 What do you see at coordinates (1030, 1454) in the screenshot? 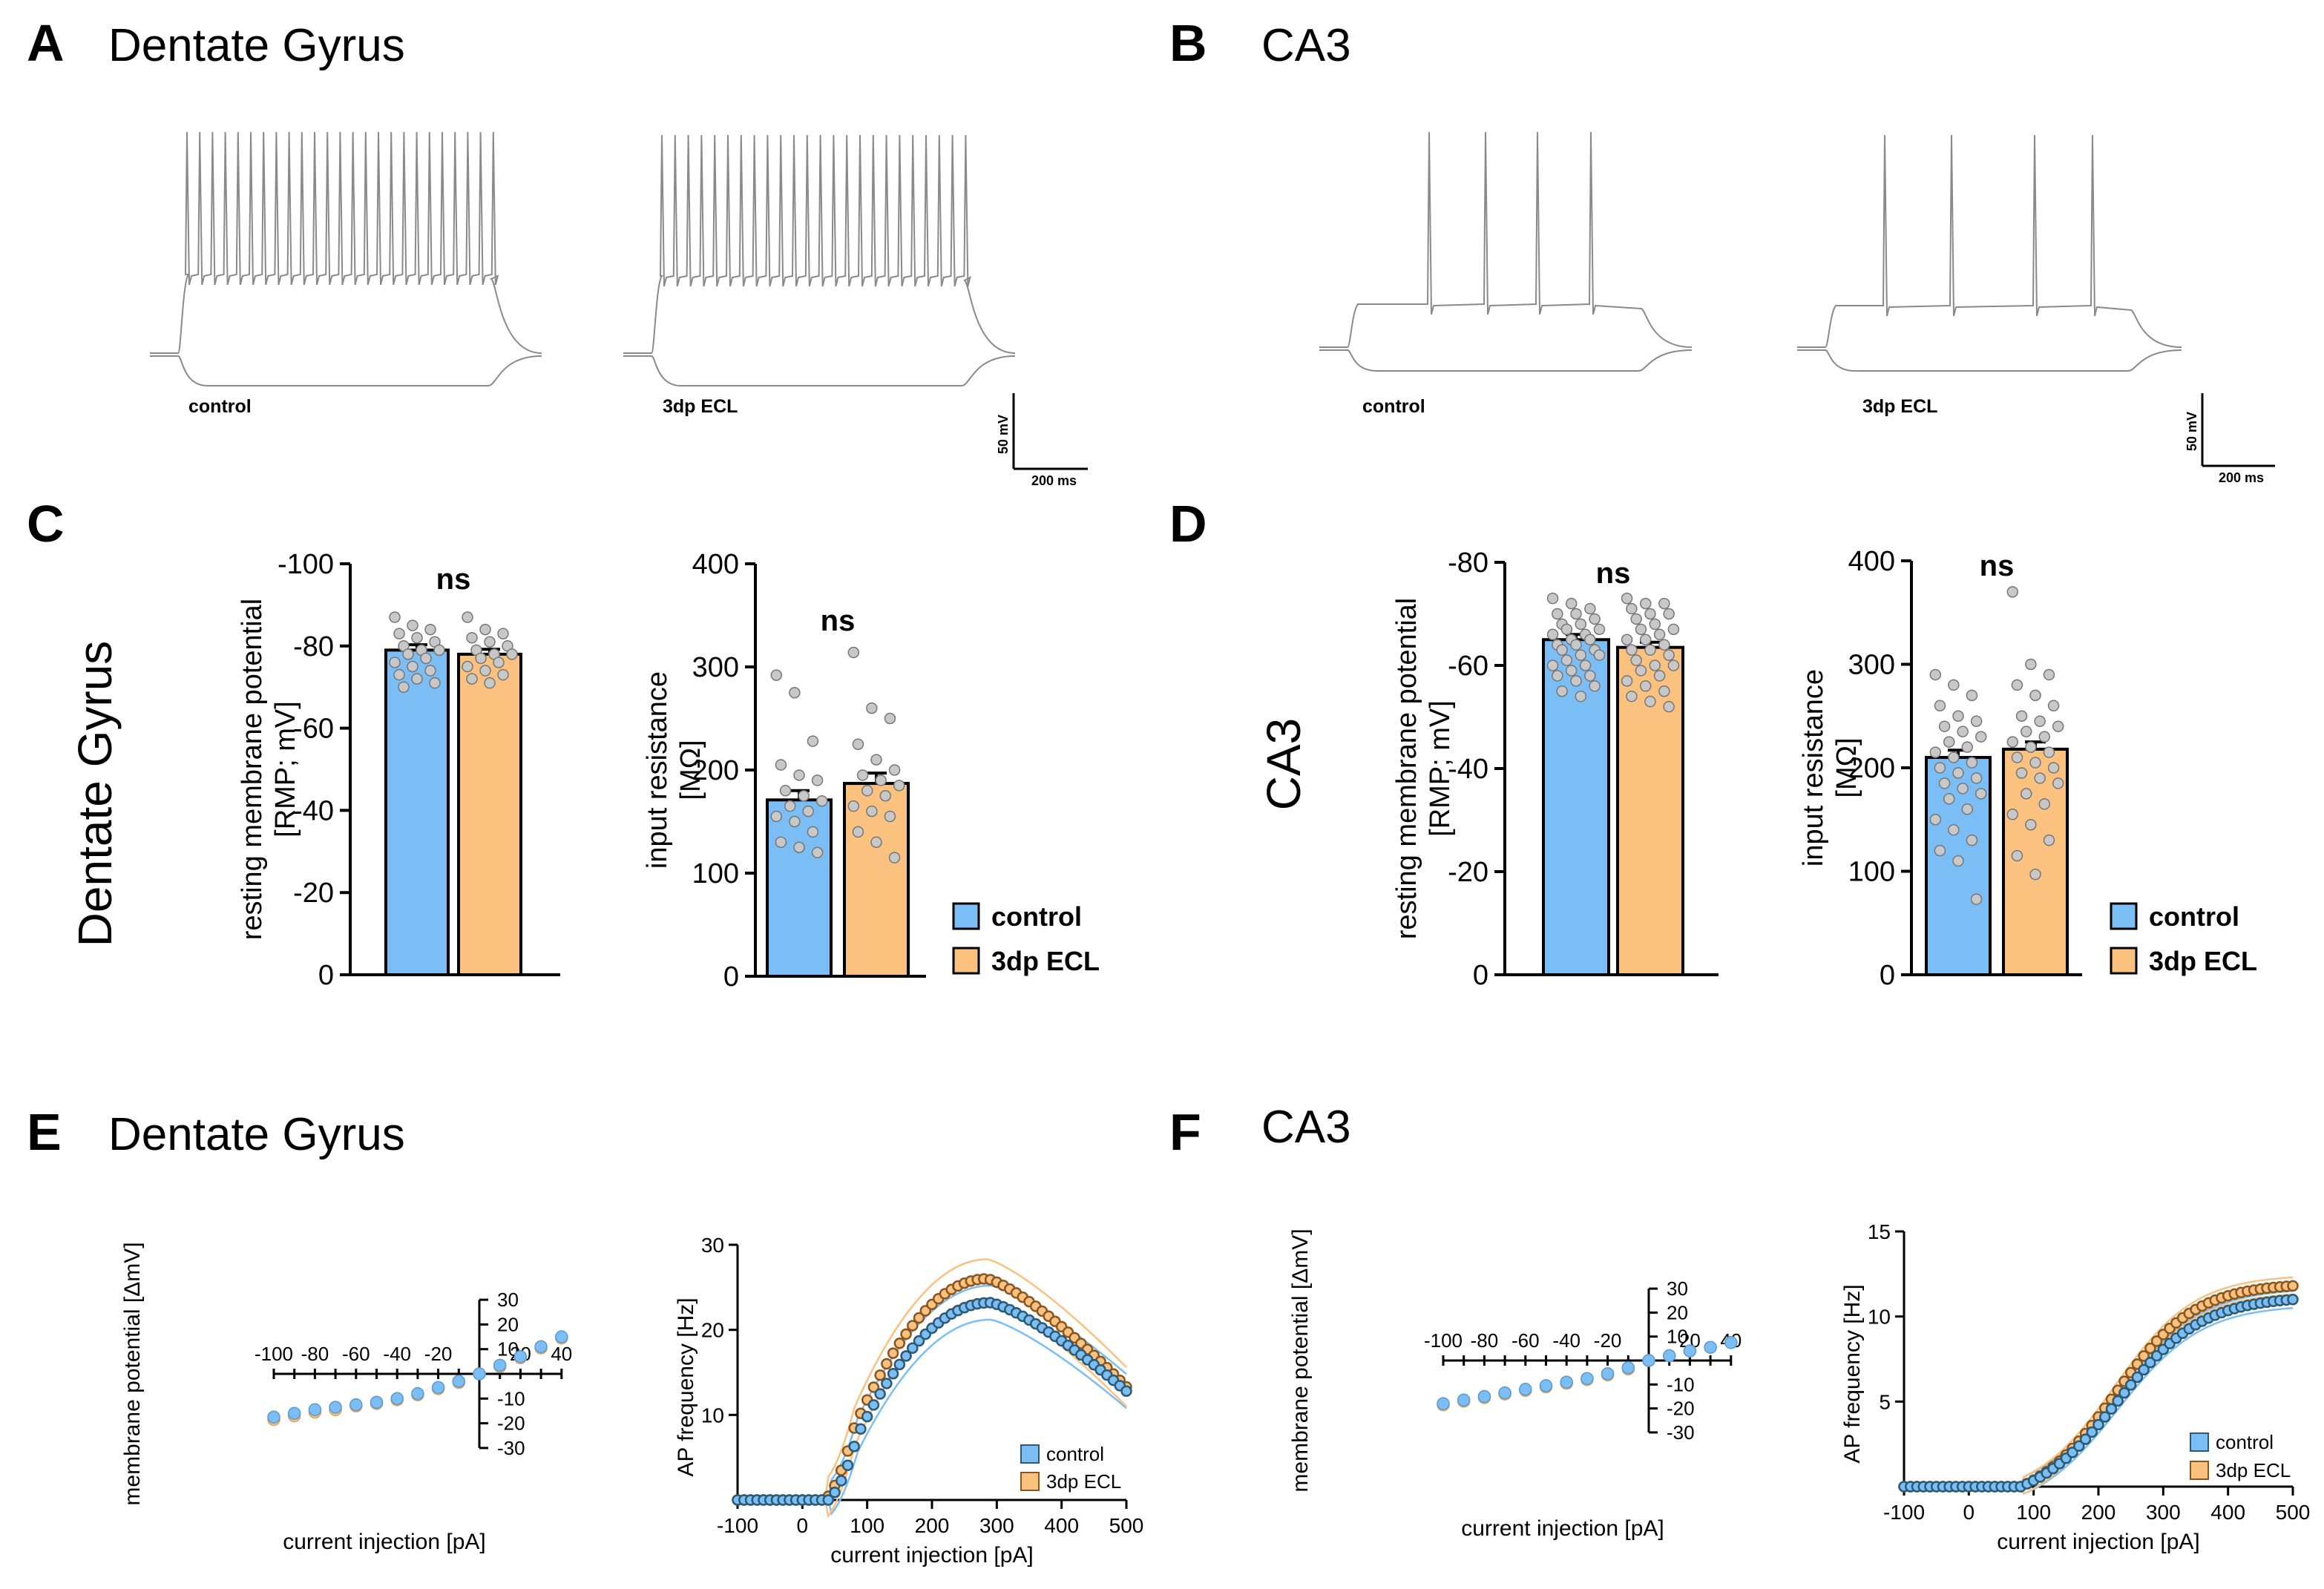
I see `legend-swatch-control` at bounding box center [1030, 1454].